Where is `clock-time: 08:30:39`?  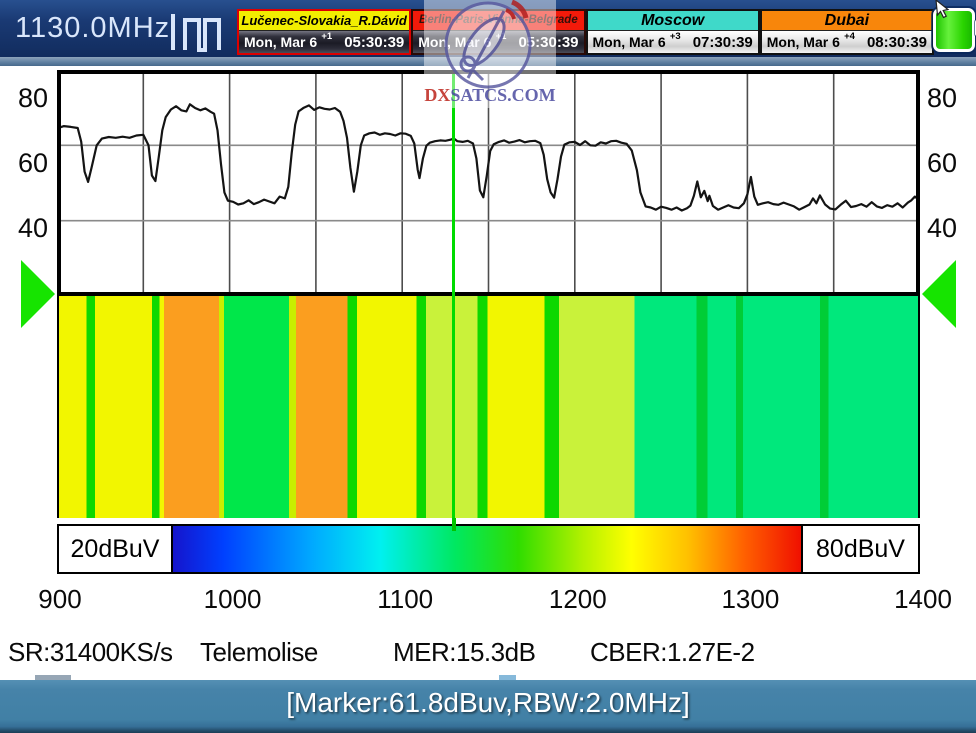 clock-time: 08:30:39 is located at coordinates (896, 42).